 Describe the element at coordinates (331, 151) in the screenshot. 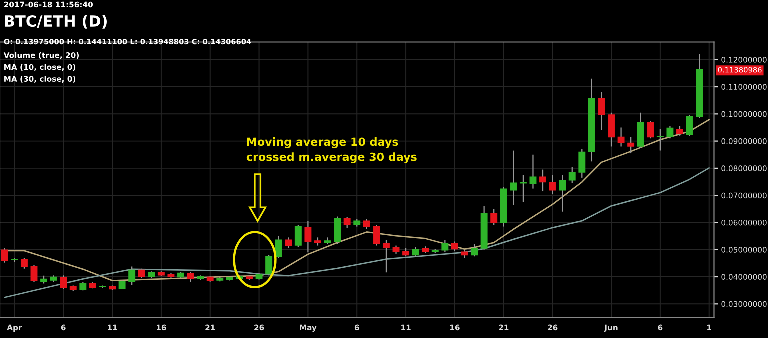

I see `annotation: Moving average 10 days crossed m.average 30 days` at that location.